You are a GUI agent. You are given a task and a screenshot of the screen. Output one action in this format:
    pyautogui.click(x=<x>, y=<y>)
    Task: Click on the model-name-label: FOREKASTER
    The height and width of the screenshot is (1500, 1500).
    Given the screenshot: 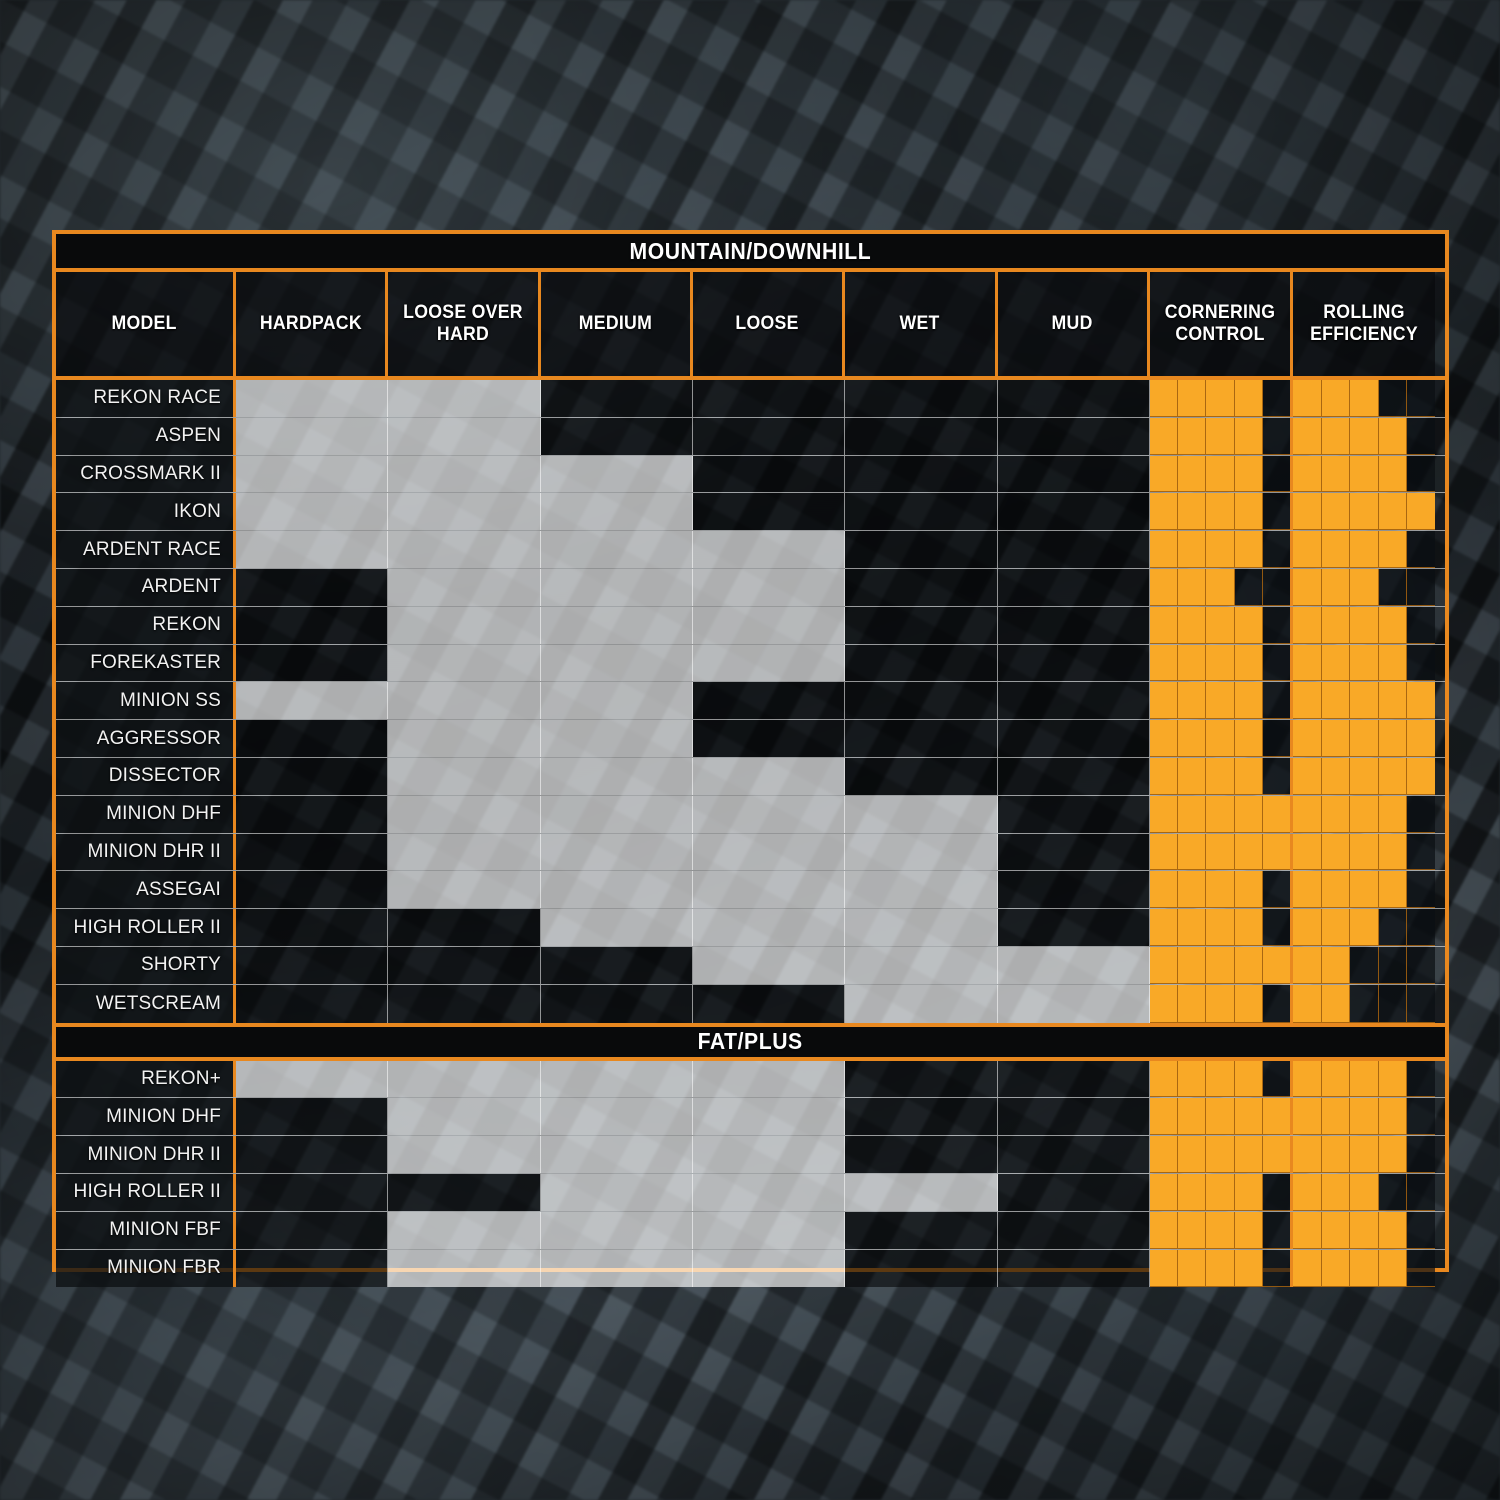 What is the action you would take?
    pyautogui.click(x=155, y=662)
    